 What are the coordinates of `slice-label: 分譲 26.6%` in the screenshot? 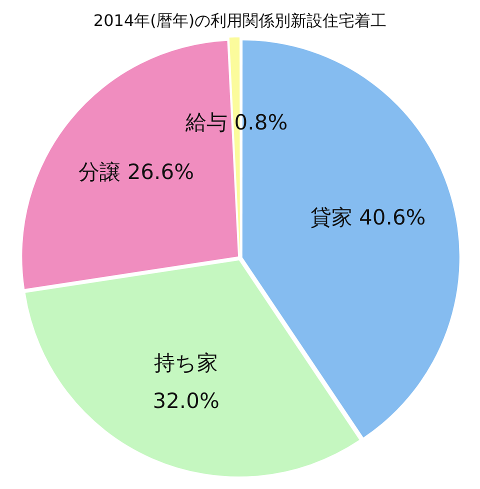 It's located at (136, 172).